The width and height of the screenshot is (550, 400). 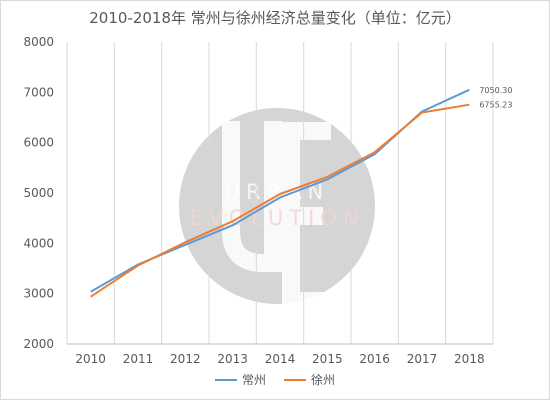 What do you see at coordinates (469, 359) in the screenshot?
I see `x-tick-label: 2018` at bounding box center [469, 359].